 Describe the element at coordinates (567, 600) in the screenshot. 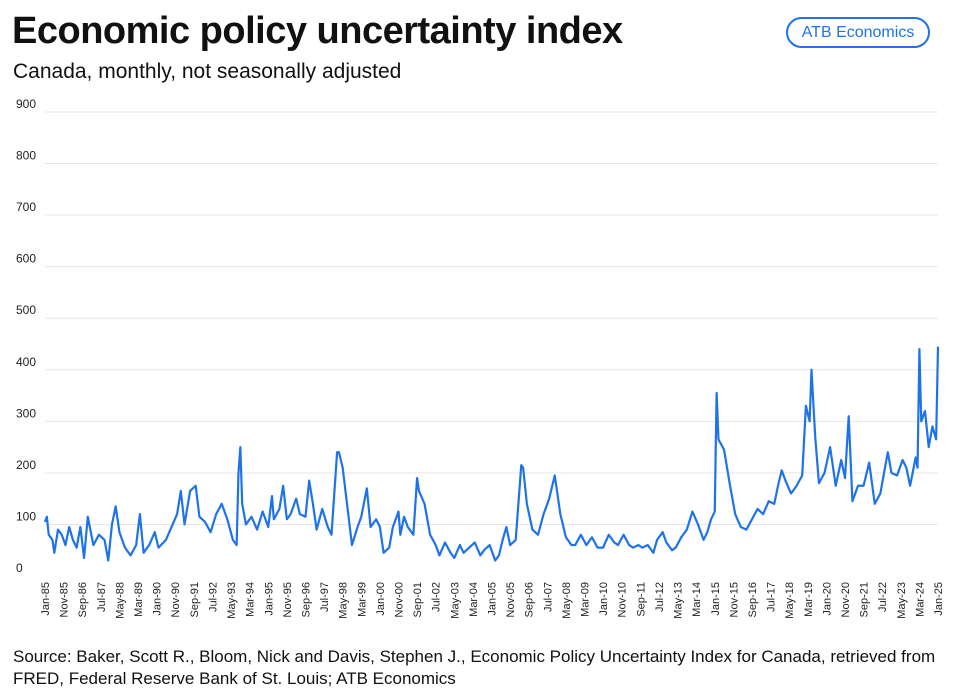

I see `x-tick-label: May-08` at that location.